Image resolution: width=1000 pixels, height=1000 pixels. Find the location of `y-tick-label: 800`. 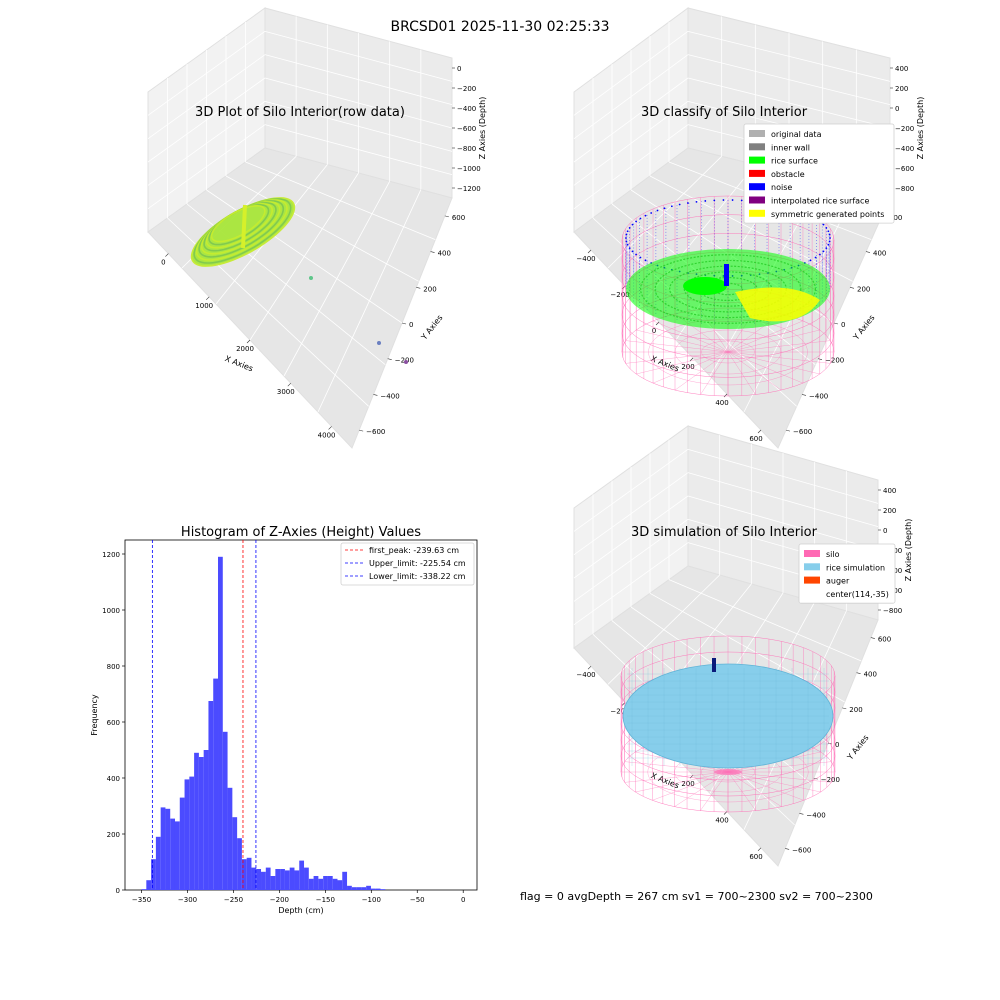

y-tick-label: 800 is located at coordinates (113, 667).